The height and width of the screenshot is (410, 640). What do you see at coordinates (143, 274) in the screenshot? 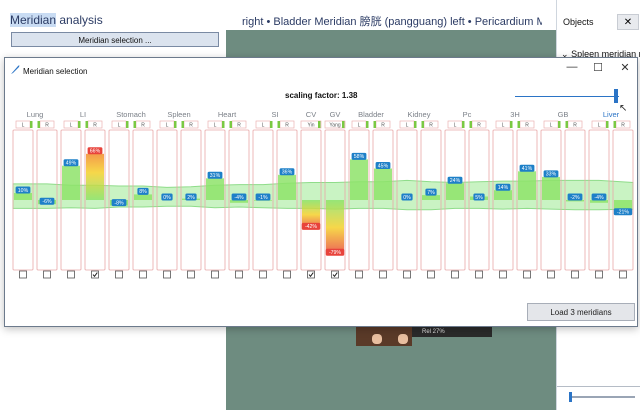
I see `checkbox-stomach-r` at bounding box center [143, 274].